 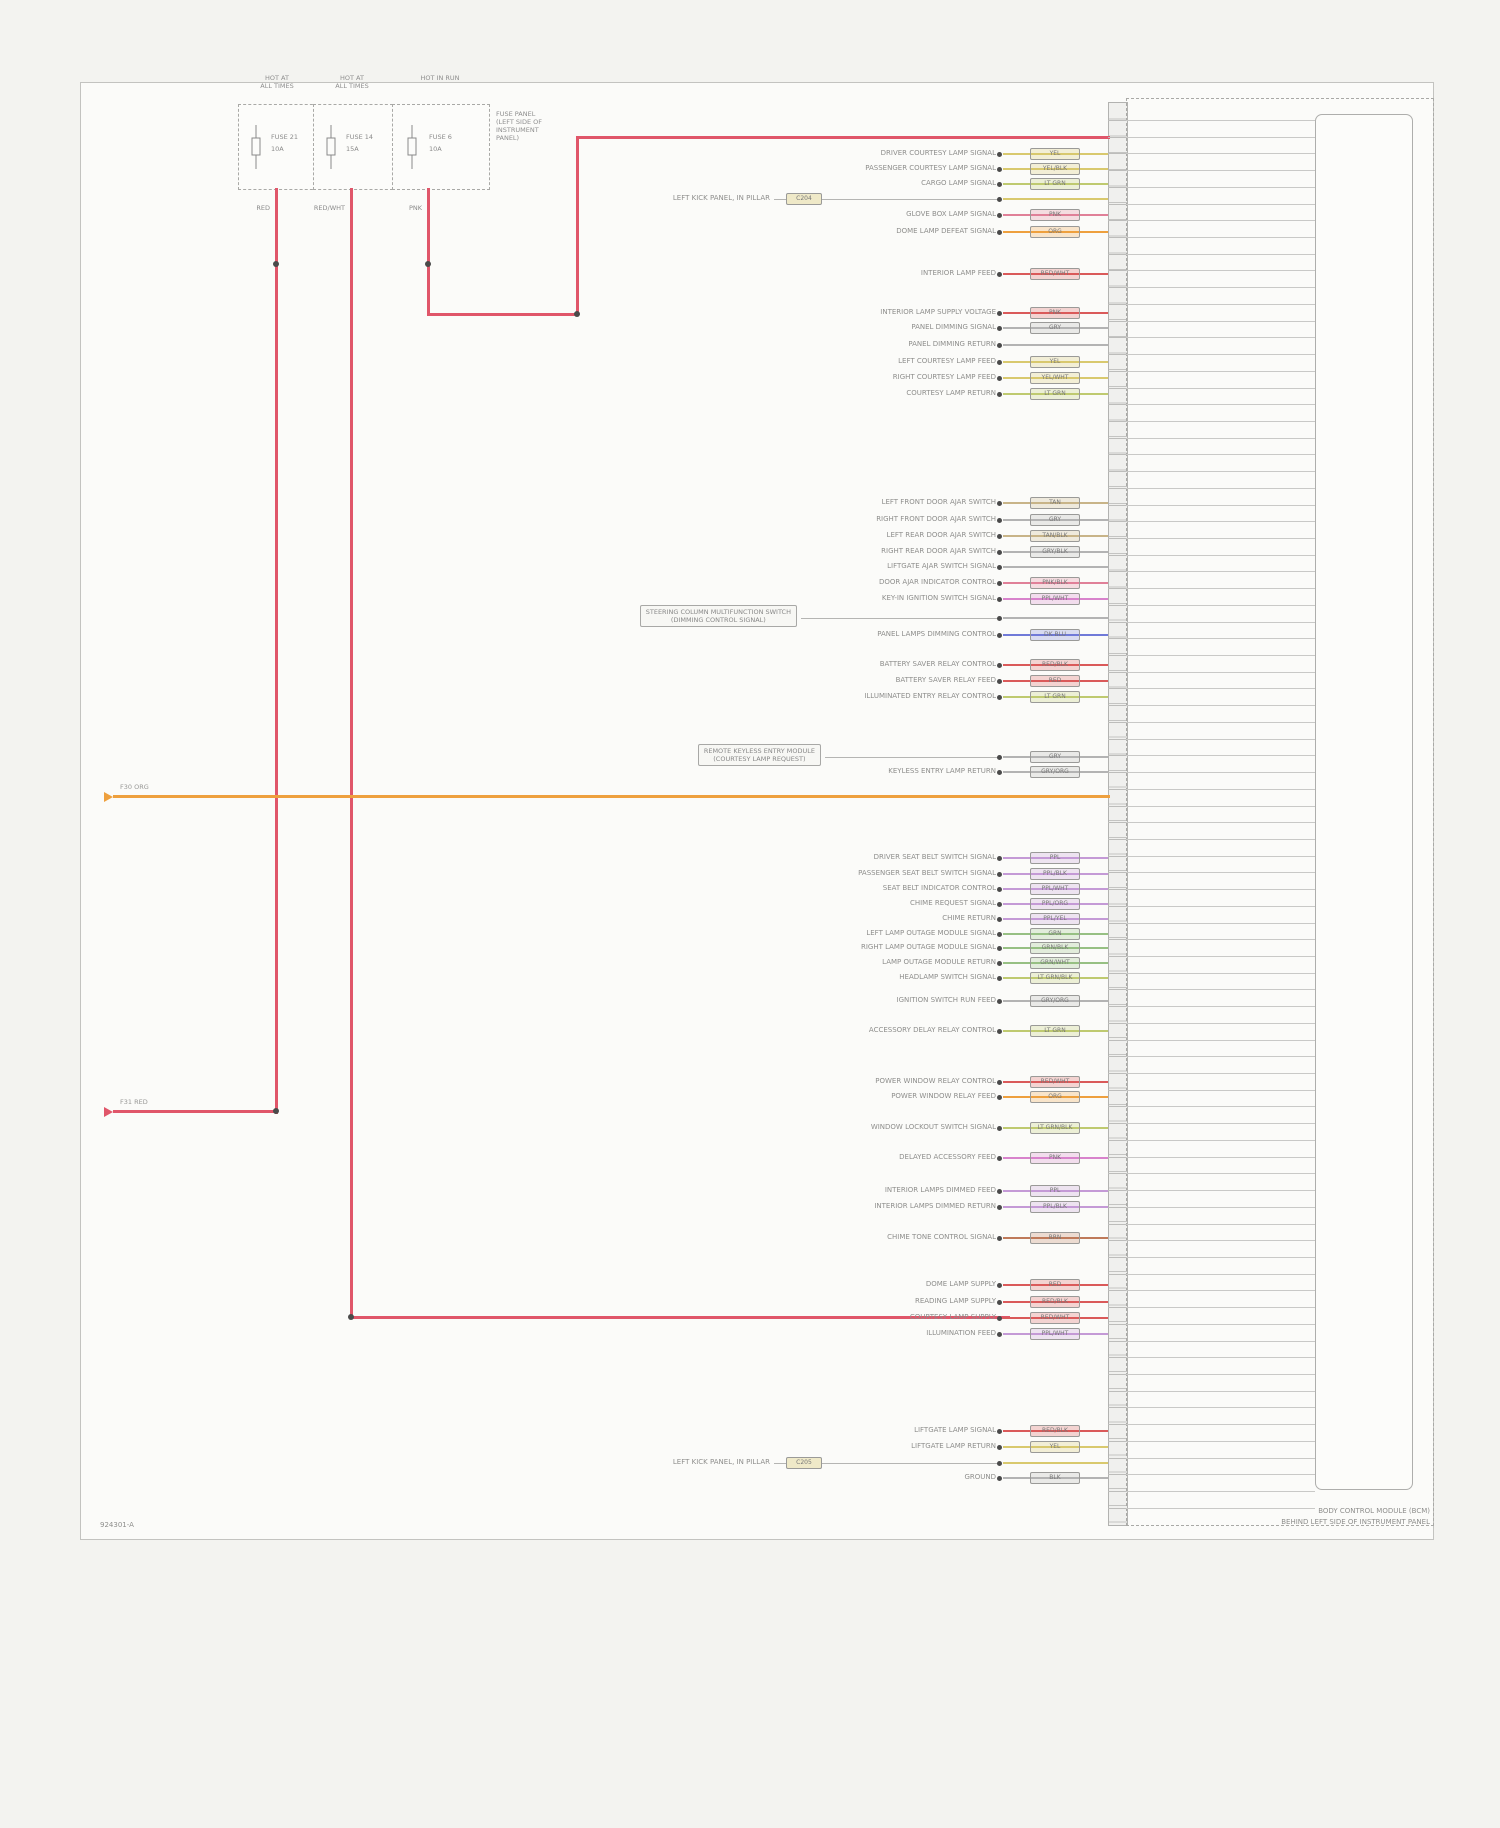 I want to click on diagram-id: 924301-A, so click(x=117, y=1525).